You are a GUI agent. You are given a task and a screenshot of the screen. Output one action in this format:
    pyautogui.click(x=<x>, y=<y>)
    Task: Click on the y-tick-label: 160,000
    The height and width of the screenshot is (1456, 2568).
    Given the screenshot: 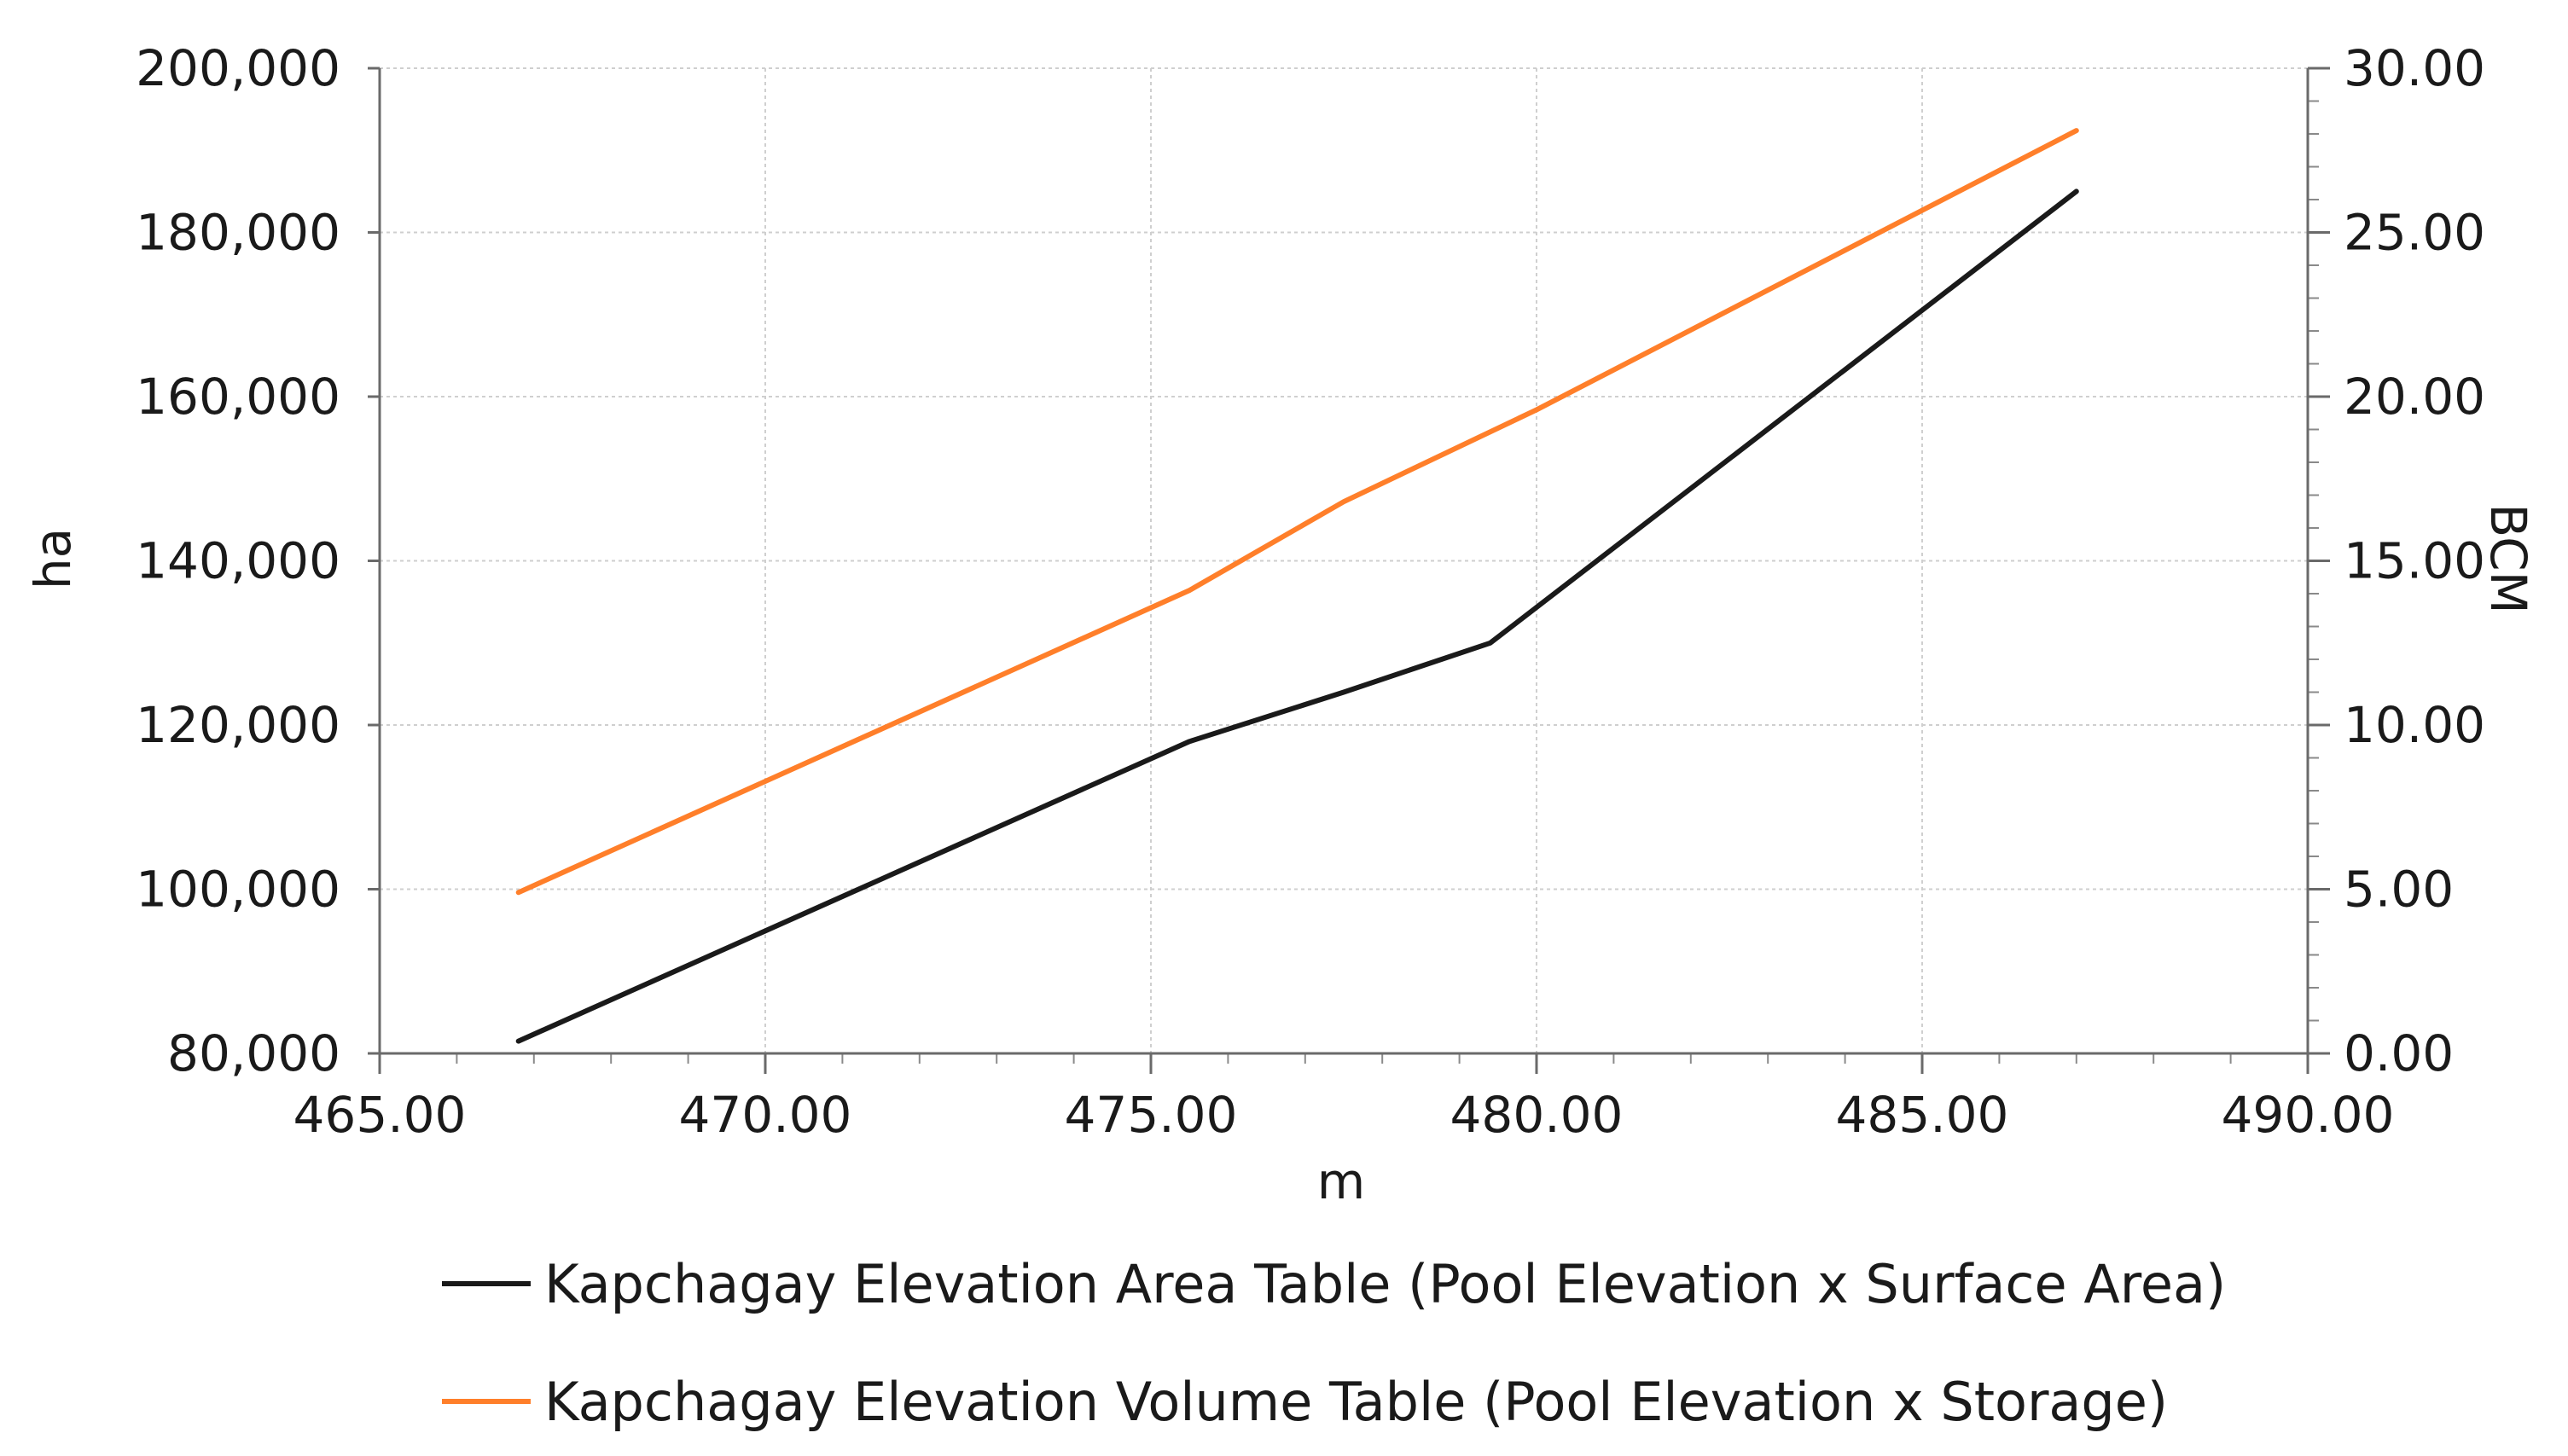 What is the action you would take?
    pyautogui.click(x=238, y=397)
    